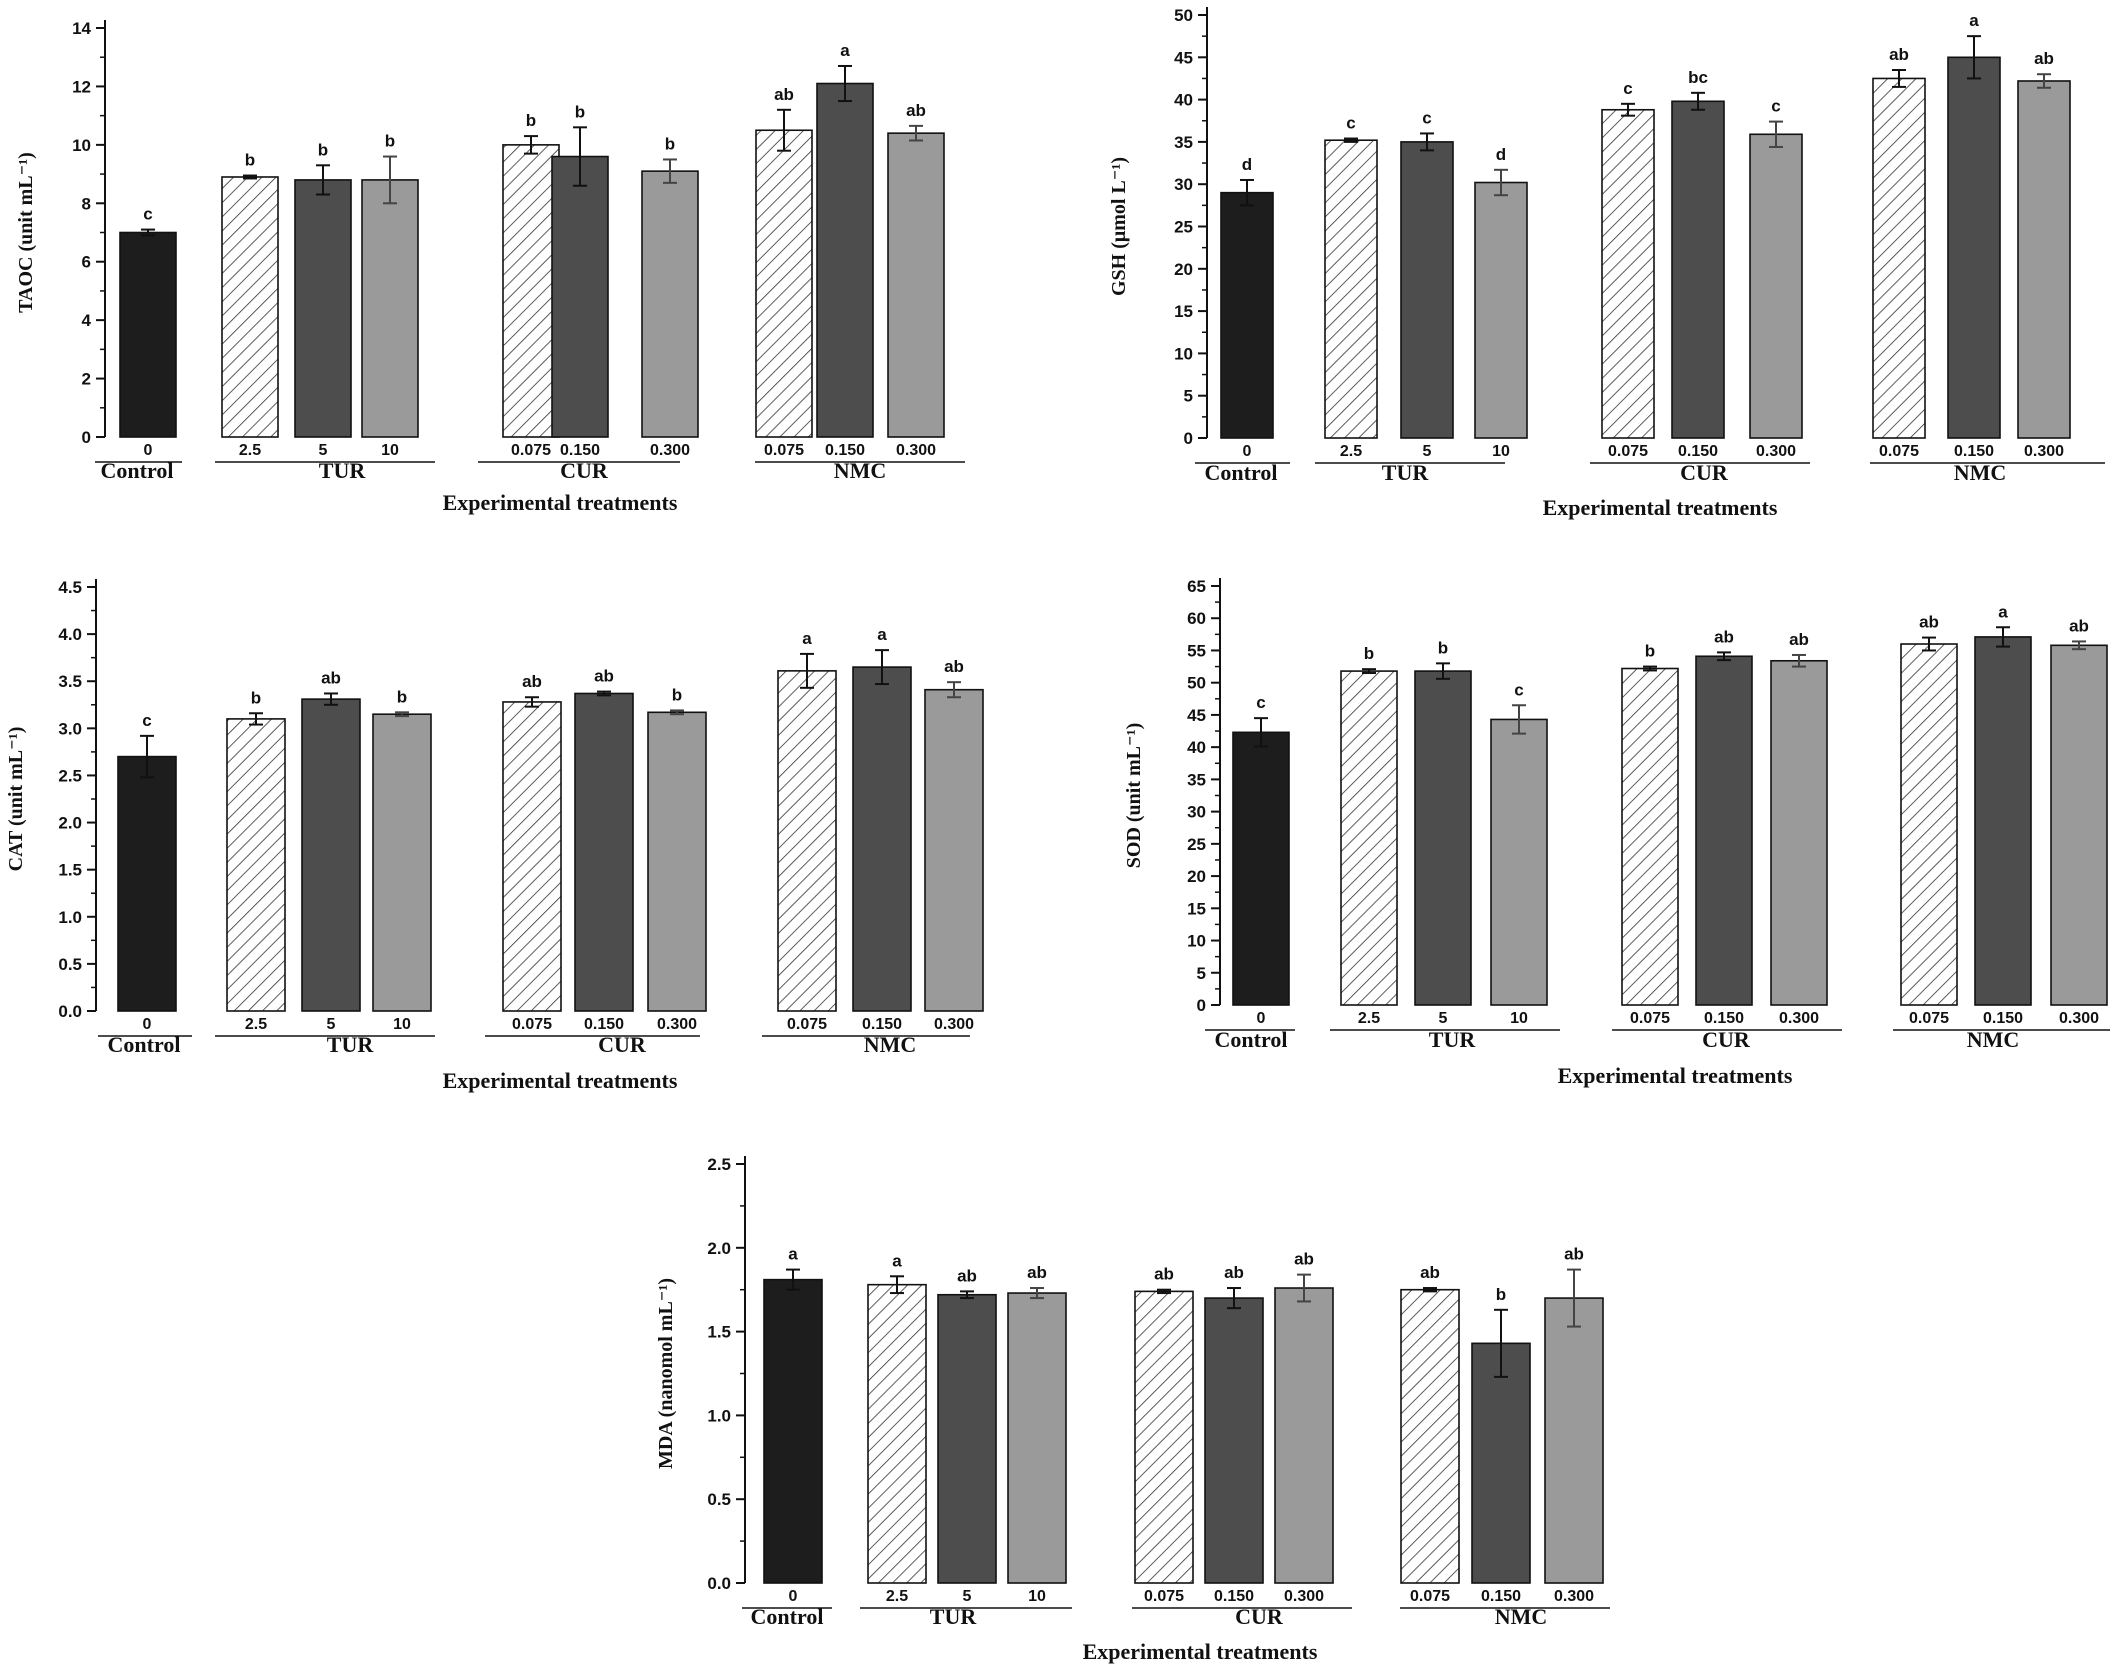  What do you see at coordinates (1698, 77) in the screenshot?
I see `significance-label: bc` at bounding box center [1698, 77].